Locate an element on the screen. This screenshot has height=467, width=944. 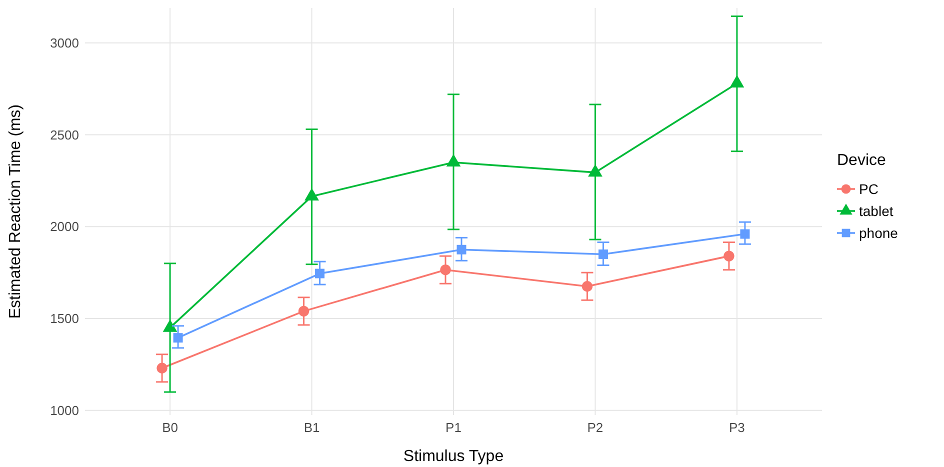
y-tick-label: 2000 is located at coordinates (64, 226).